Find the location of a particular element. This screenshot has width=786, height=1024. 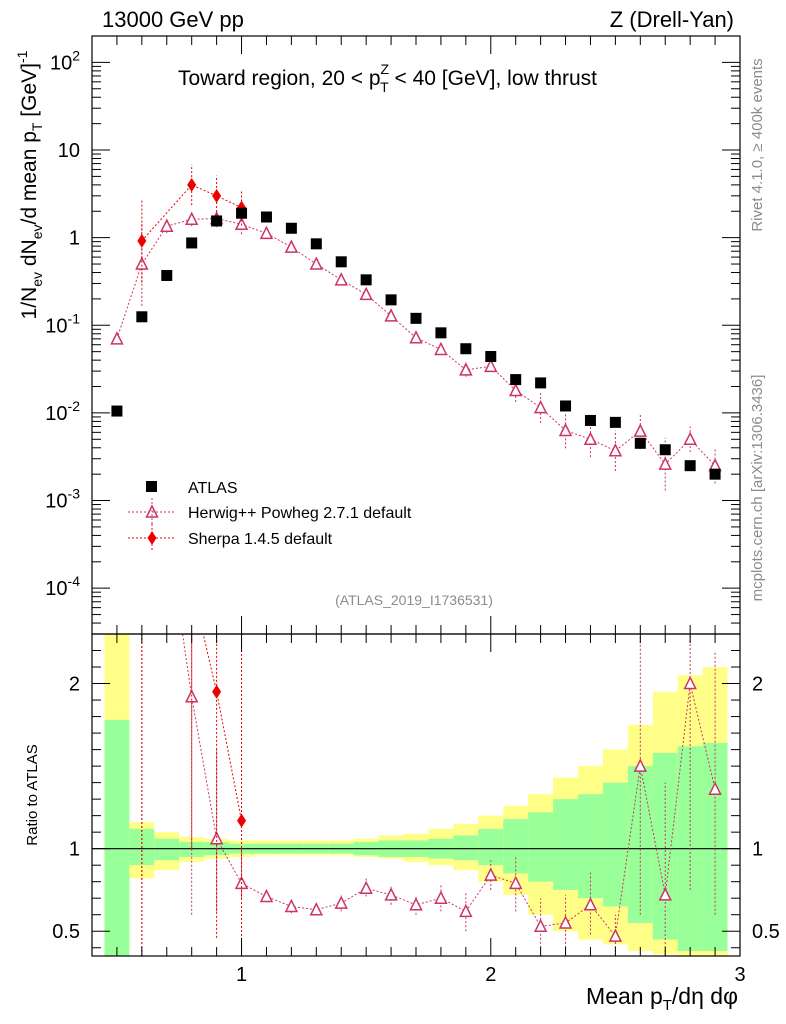

x-axis-label: Mean pT/dη dφ is located at coordinates (662, 998).